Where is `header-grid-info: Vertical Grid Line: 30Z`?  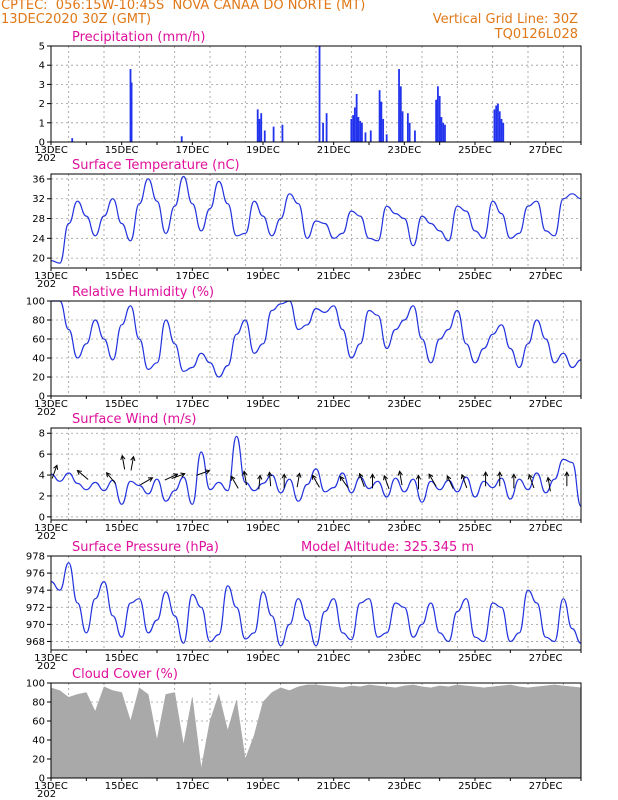
header-grid-info: Vertical Grid Line: 30Z is located at coordinates (505, 19).